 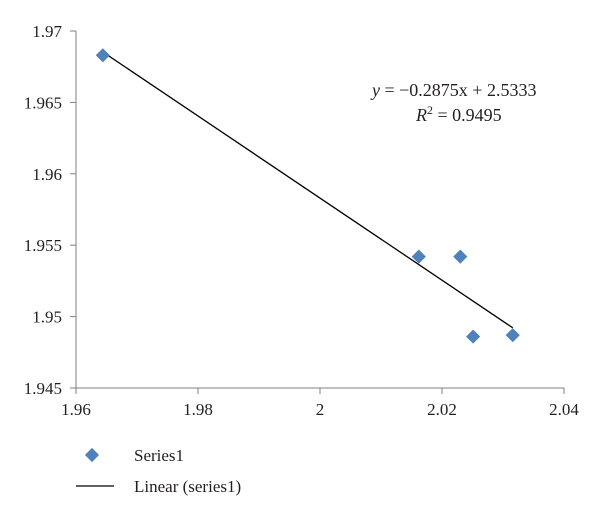 What do you see at coordinates (43, 245) in the screenshot?
I see `y-tick-label: 1.955` at bounding box center [43, 245].